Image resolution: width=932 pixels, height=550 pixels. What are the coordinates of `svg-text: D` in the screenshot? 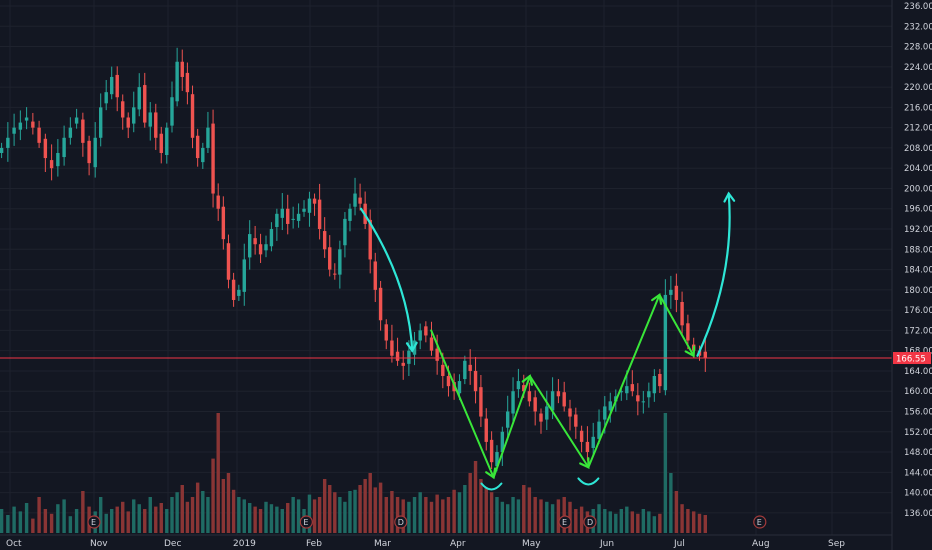 It's located at (401, 522).